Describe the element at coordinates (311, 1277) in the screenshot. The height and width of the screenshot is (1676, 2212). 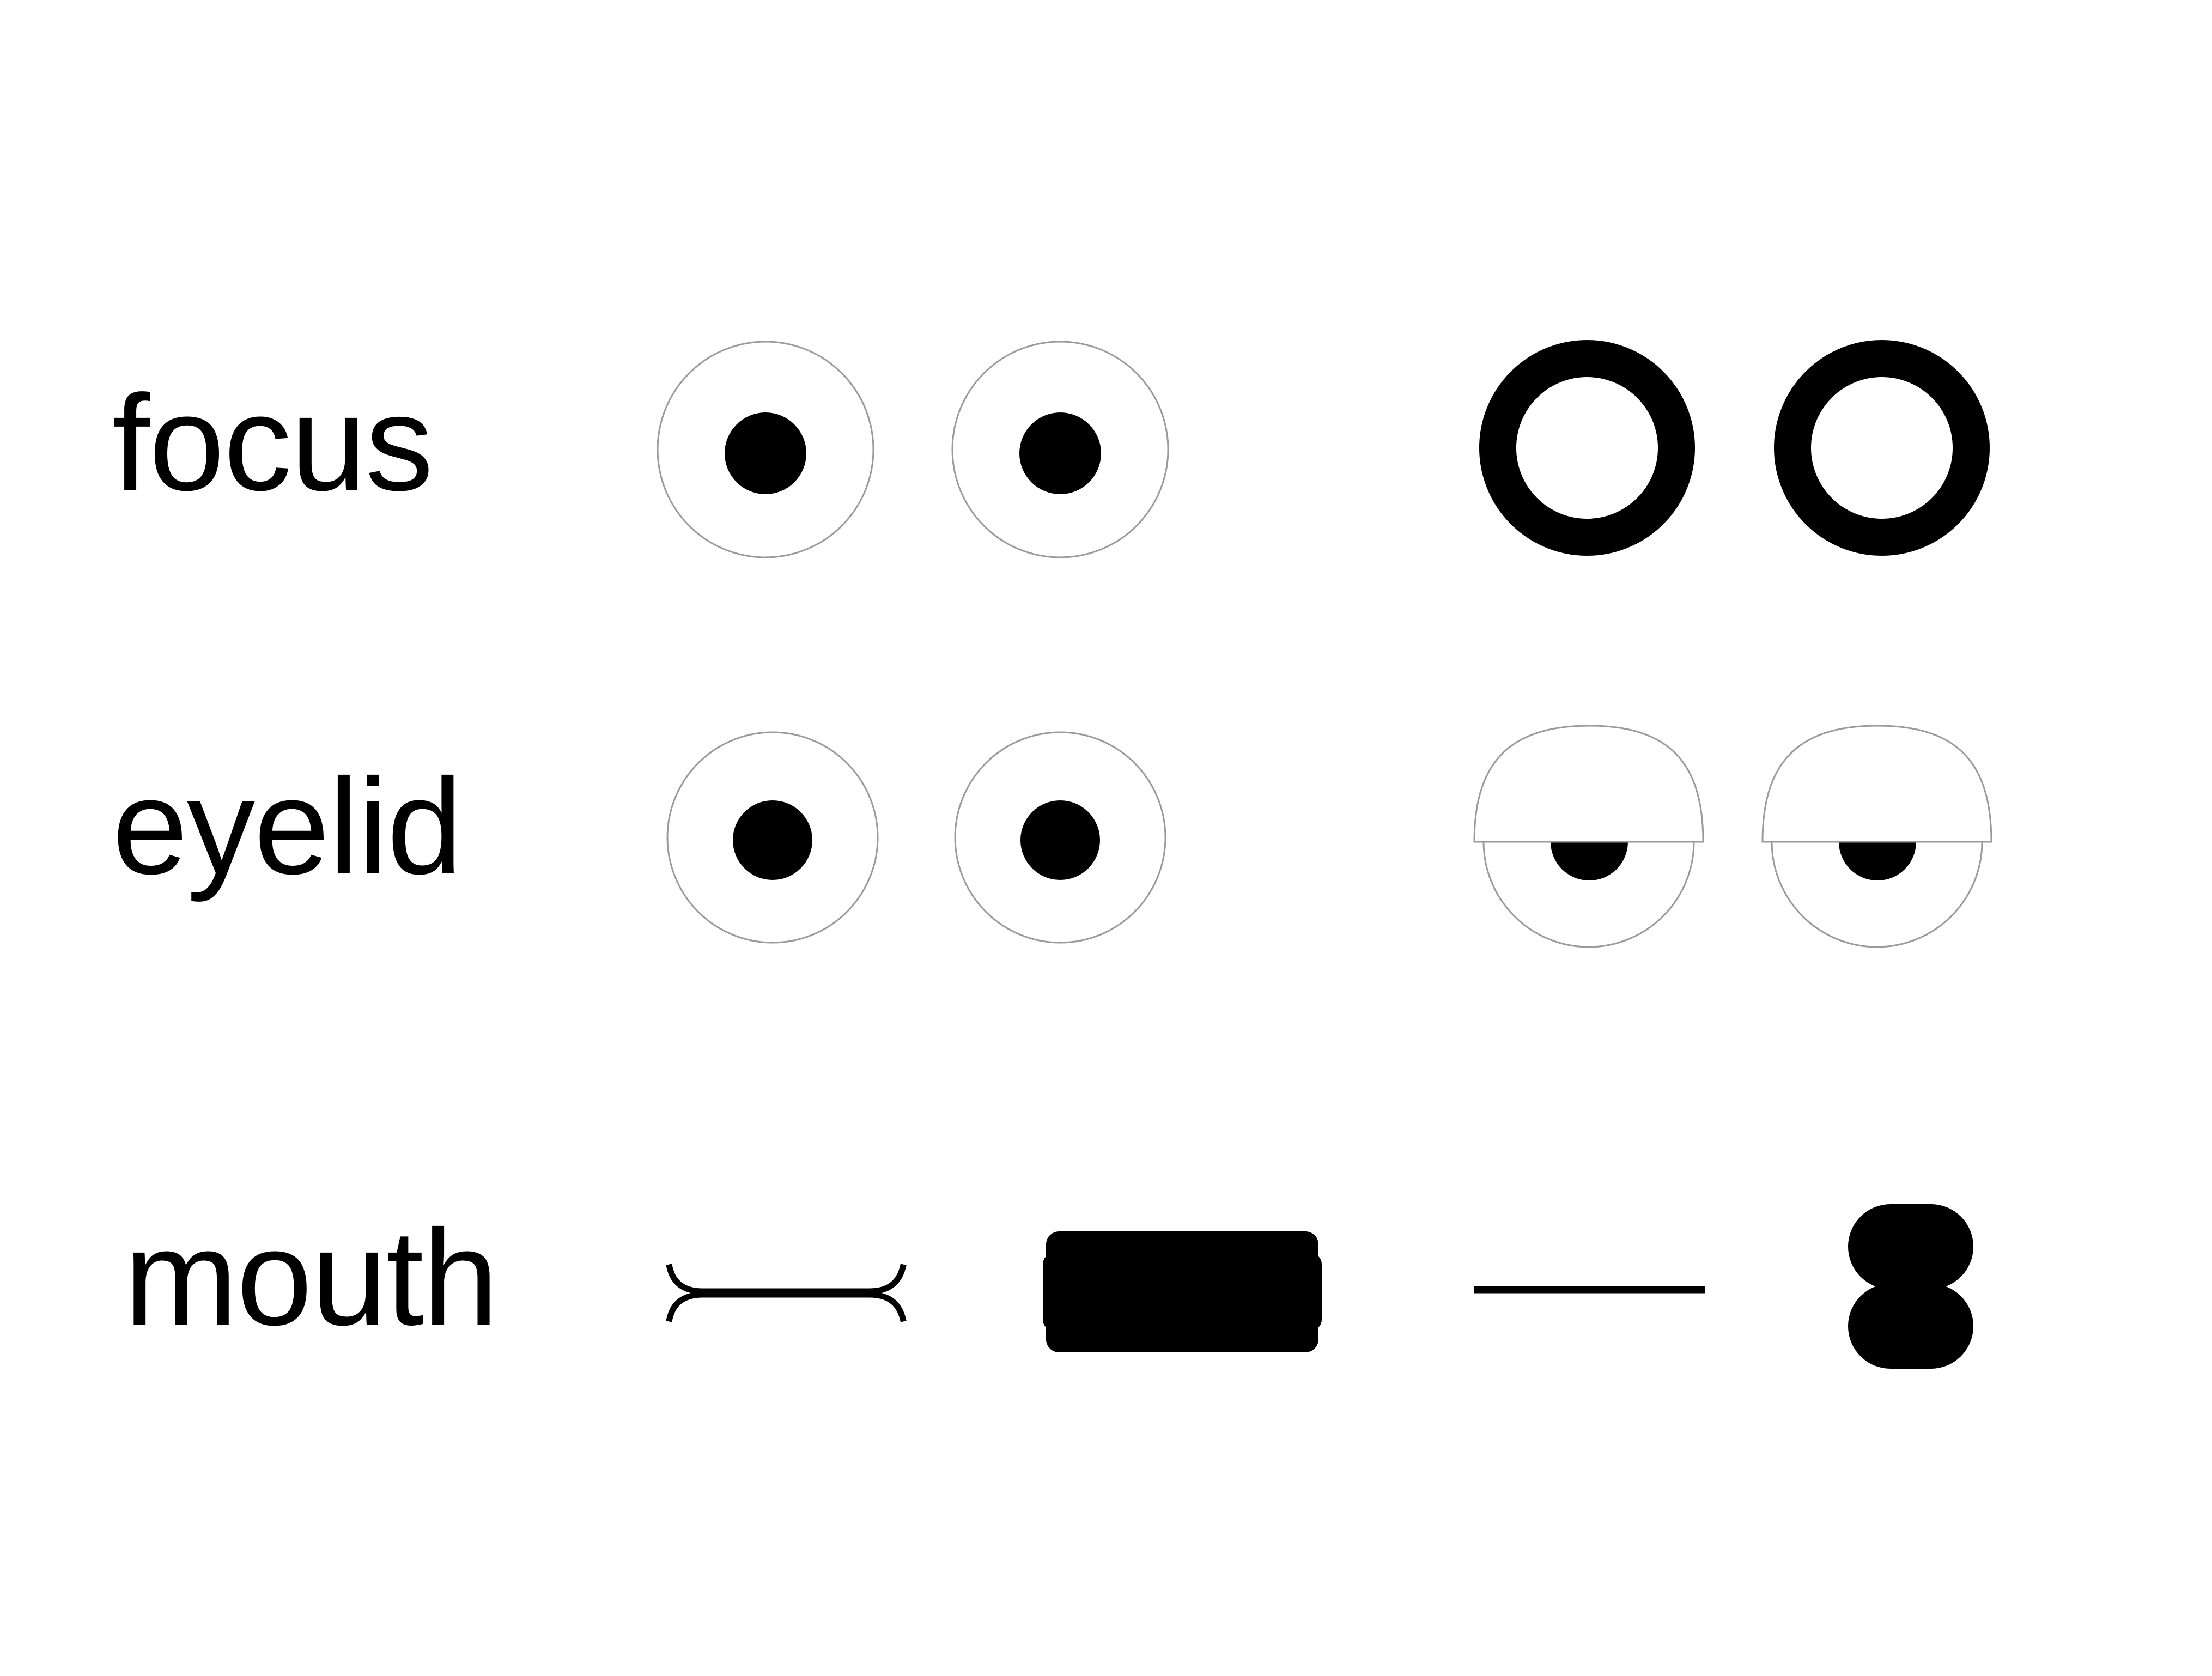
I see `mouth-label: mouth` at that location.